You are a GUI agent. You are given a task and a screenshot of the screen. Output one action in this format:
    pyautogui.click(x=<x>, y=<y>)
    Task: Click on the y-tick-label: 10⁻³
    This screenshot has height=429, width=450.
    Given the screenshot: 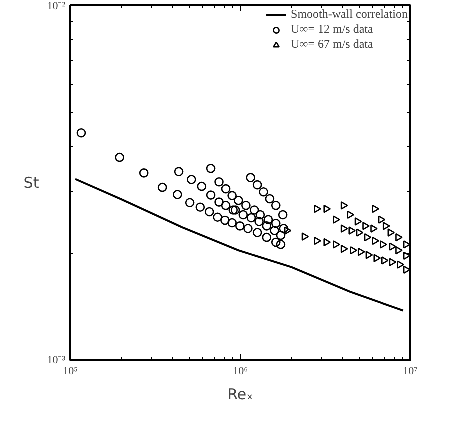 What is the action you would take?
    pyautogui.click(x=56, y=360)
    